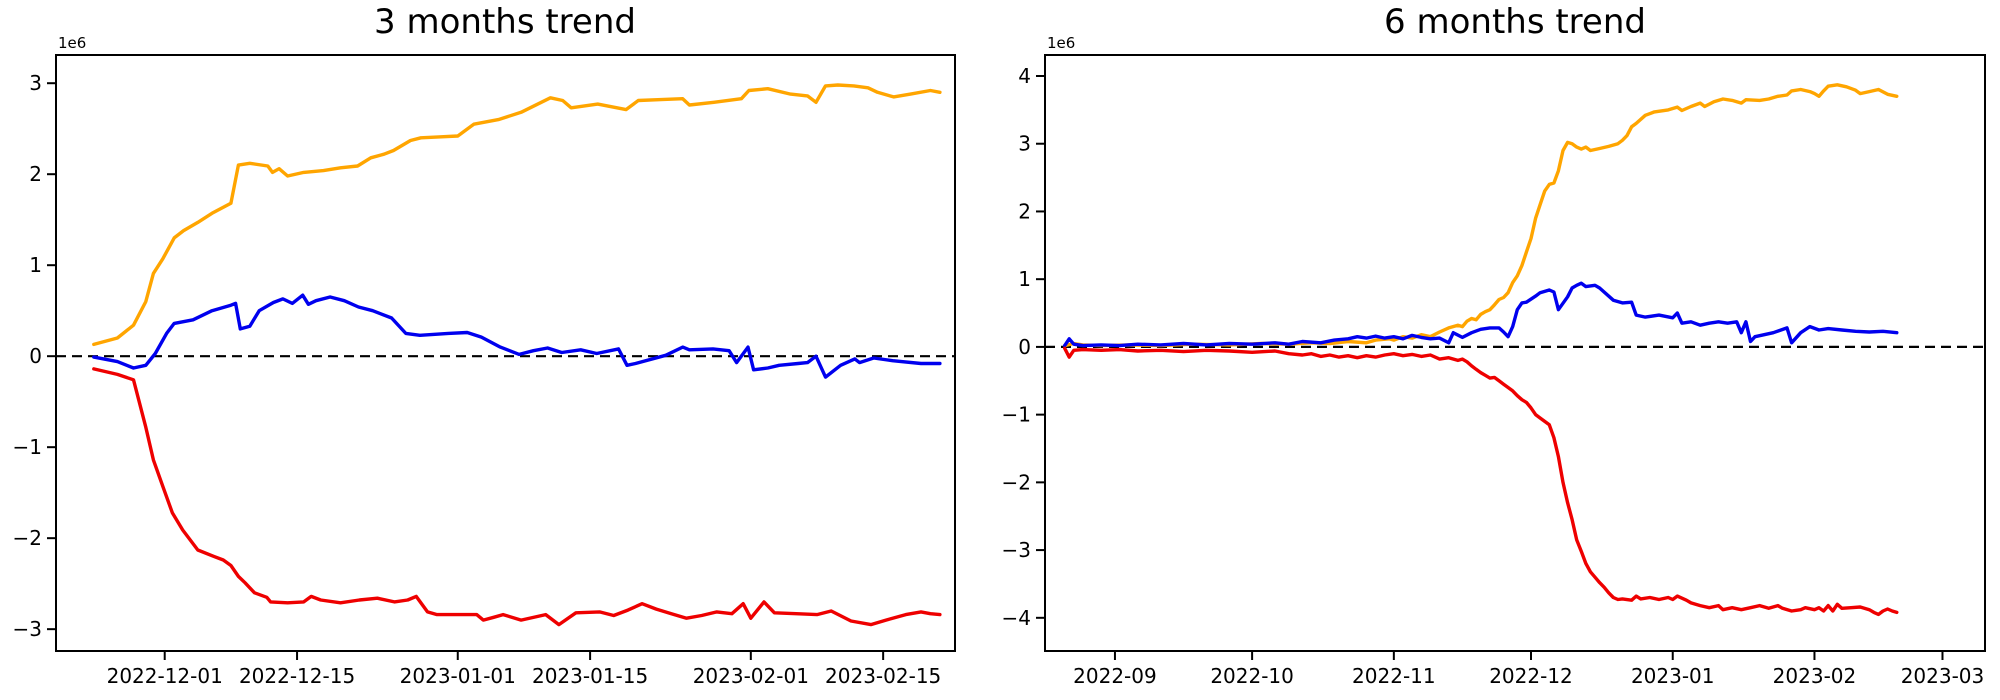 This screenshot has width=2000, height=700. Describe the element at coordinates (1394, 676) in the screenshot. I see `six-months-x-tick-label: 2022-11` at that location.